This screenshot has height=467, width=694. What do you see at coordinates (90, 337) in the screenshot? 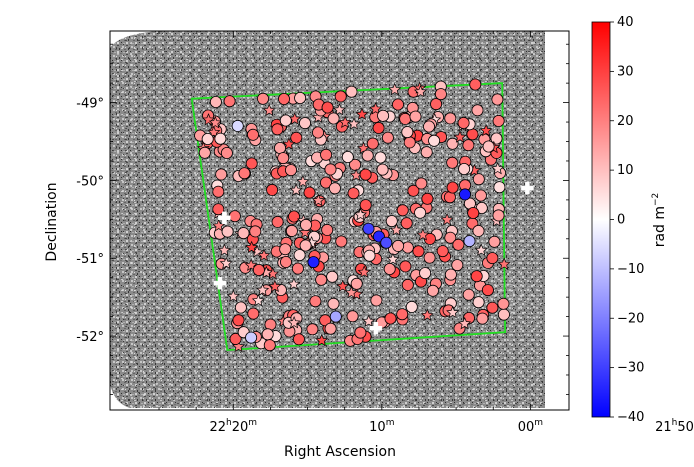
I see `y-tick-label: -52°` at bounding box center [90, 337].